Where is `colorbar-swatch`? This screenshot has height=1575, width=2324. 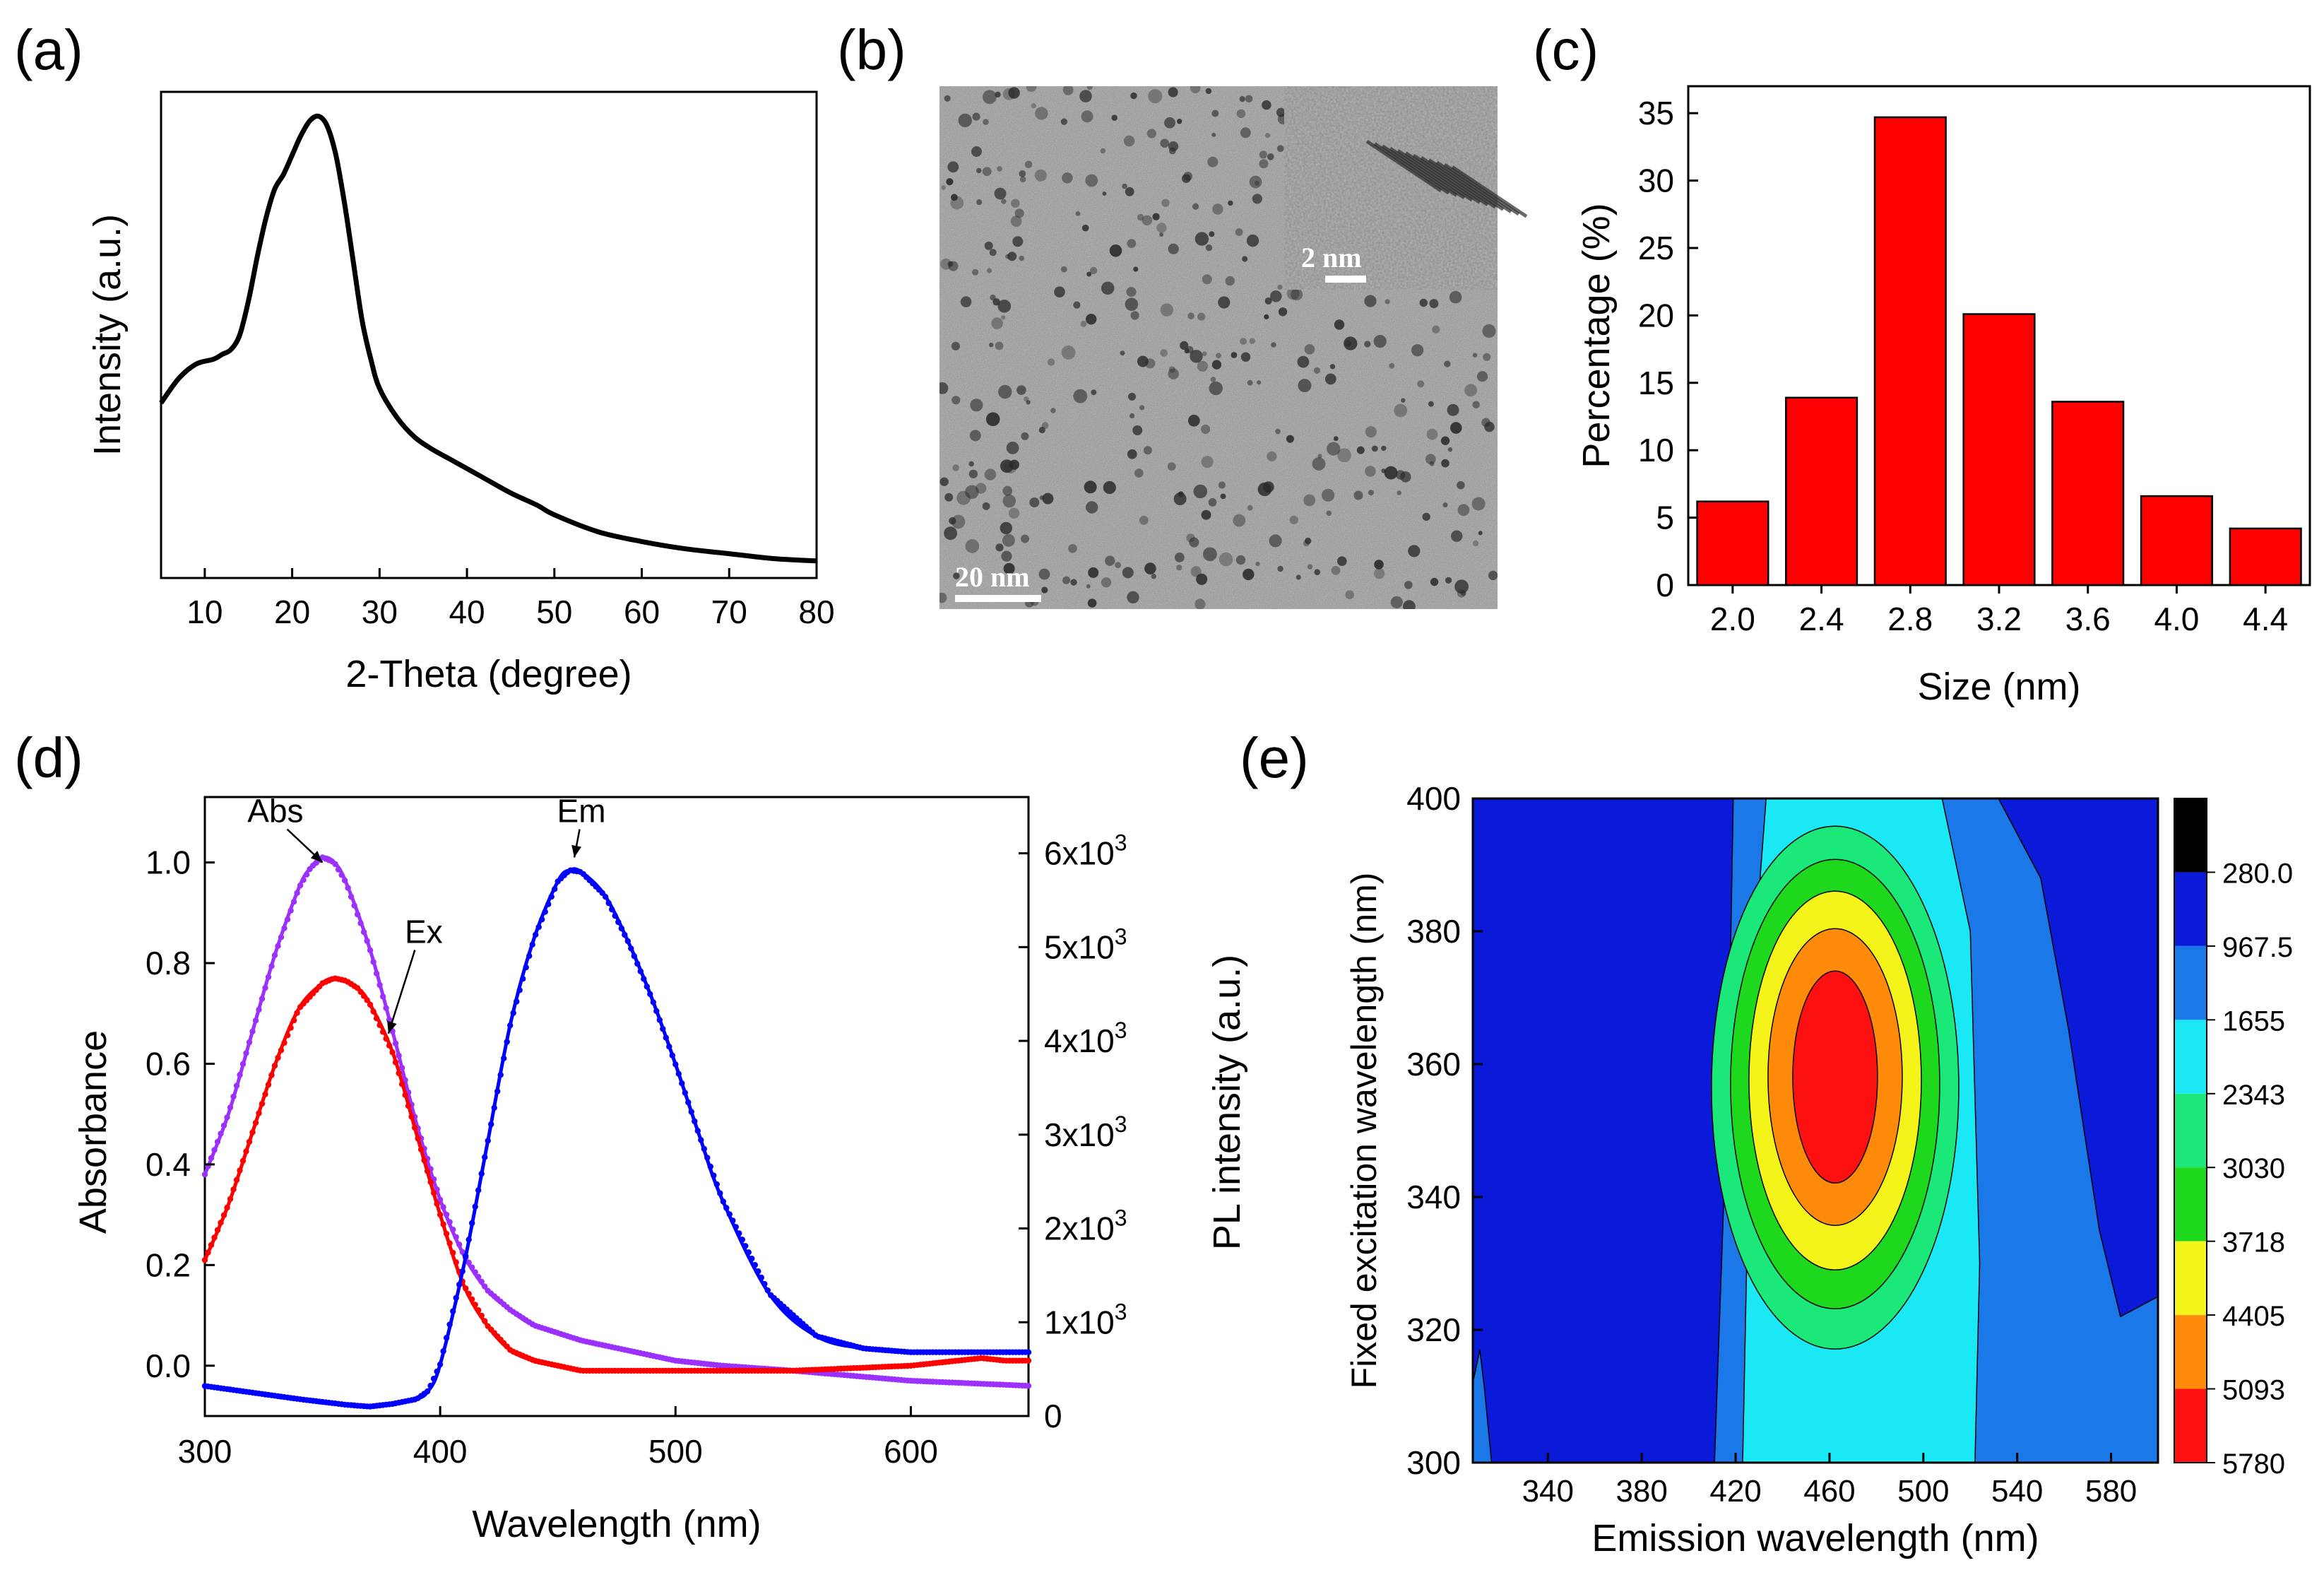 colorbar-swatch is located at coordinates (2191, 982).